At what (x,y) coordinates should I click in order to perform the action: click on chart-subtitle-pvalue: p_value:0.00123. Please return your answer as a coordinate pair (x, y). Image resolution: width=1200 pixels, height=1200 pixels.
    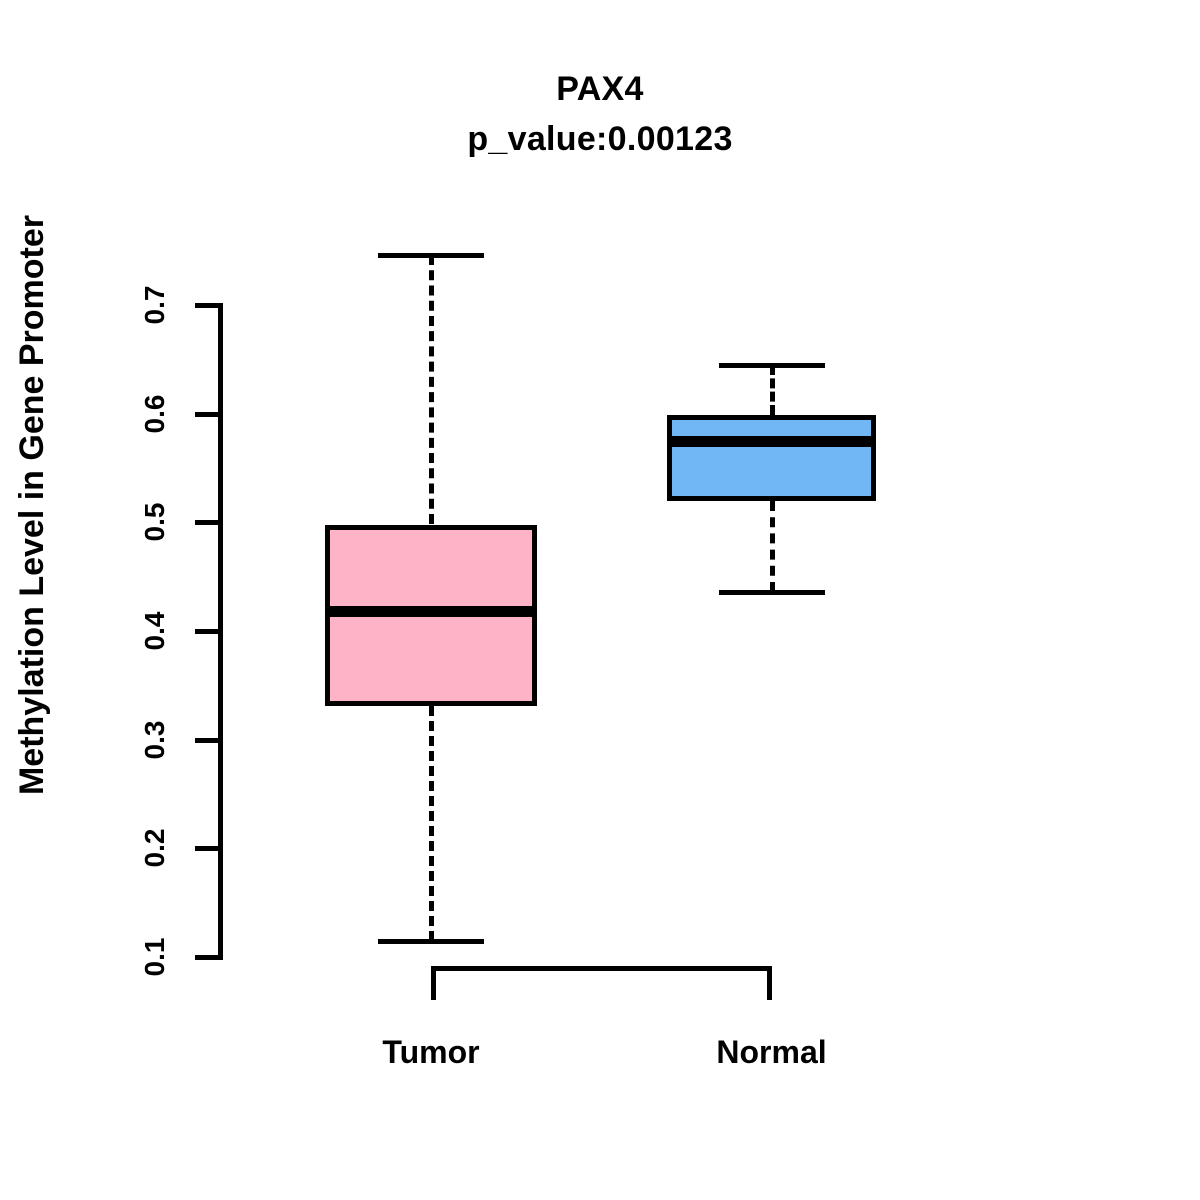
    Looking at the image, I should click on (600, 139).